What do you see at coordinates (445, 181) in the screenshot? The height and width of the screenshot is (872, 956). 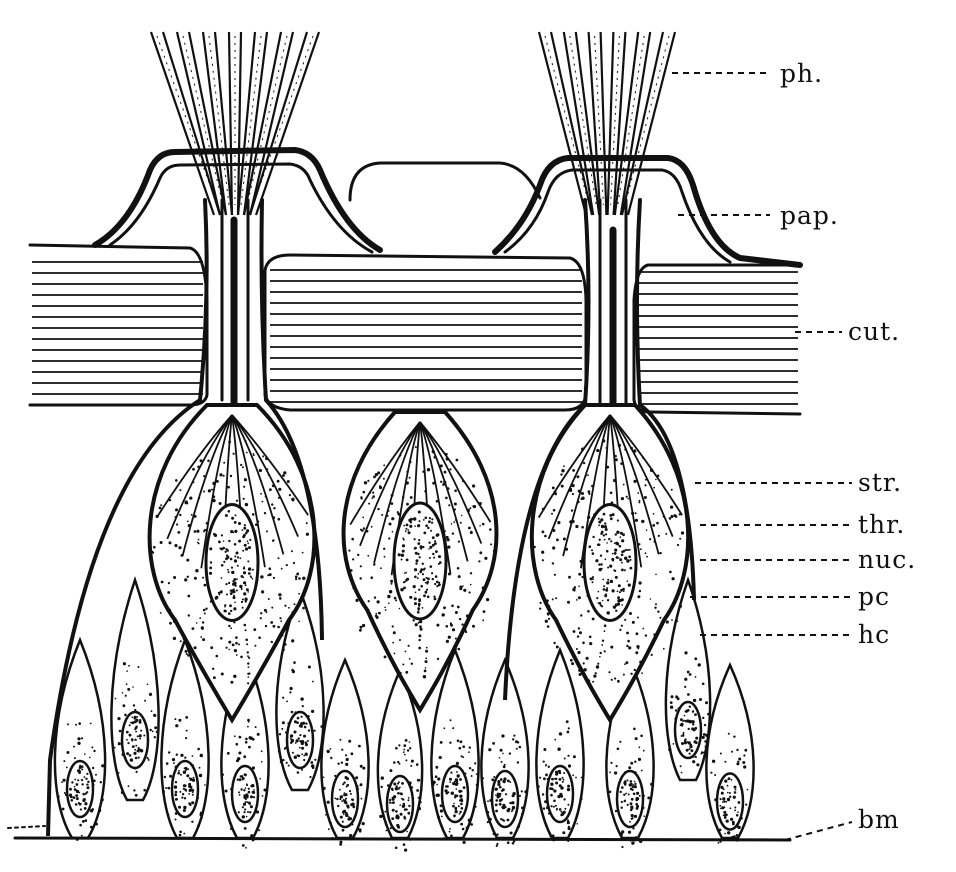 I see `central-dome` at bounding box center [445, 181].